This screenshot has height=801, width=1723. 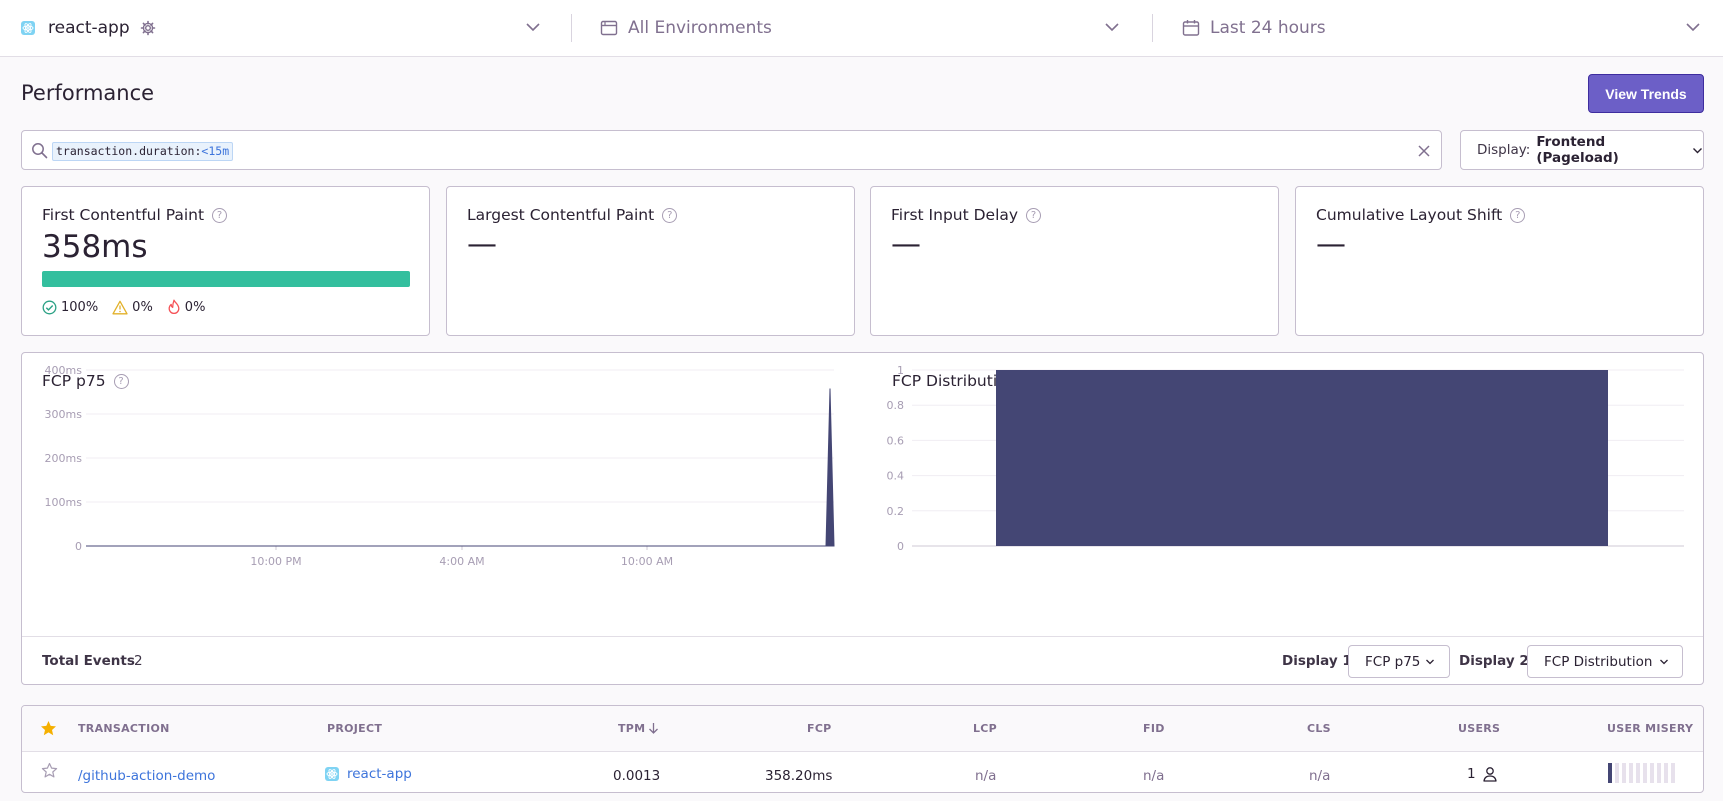 What do you see at coordinates (1646, 93) in the screenshot?
I see `view-trends-button: View Trends` at bounding box center [1646, 93].